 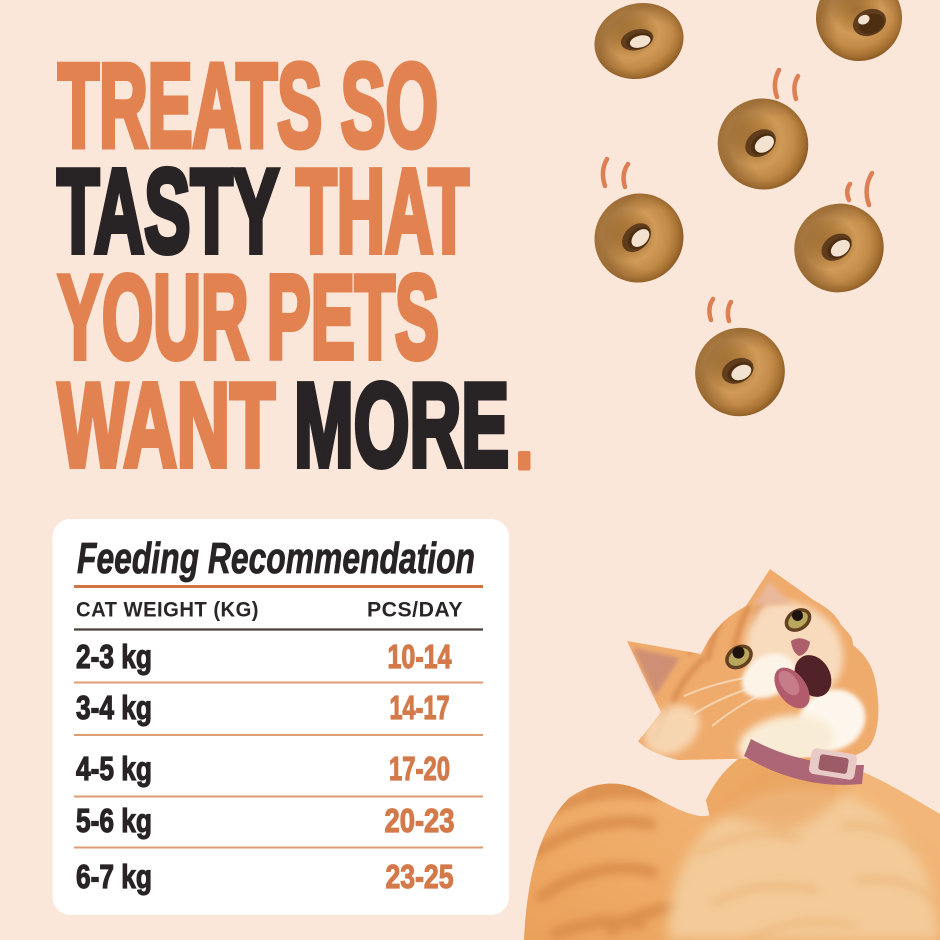 What do you see at coordinates (114, 657) in the screenshot?
I see `svg-text: 2-3 kg` at bounding box center [114, 657].